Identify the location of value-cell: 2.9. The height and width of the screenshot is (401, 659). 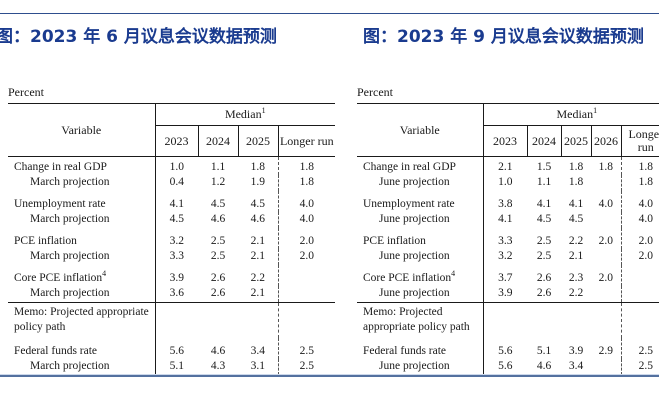
(606, 348).